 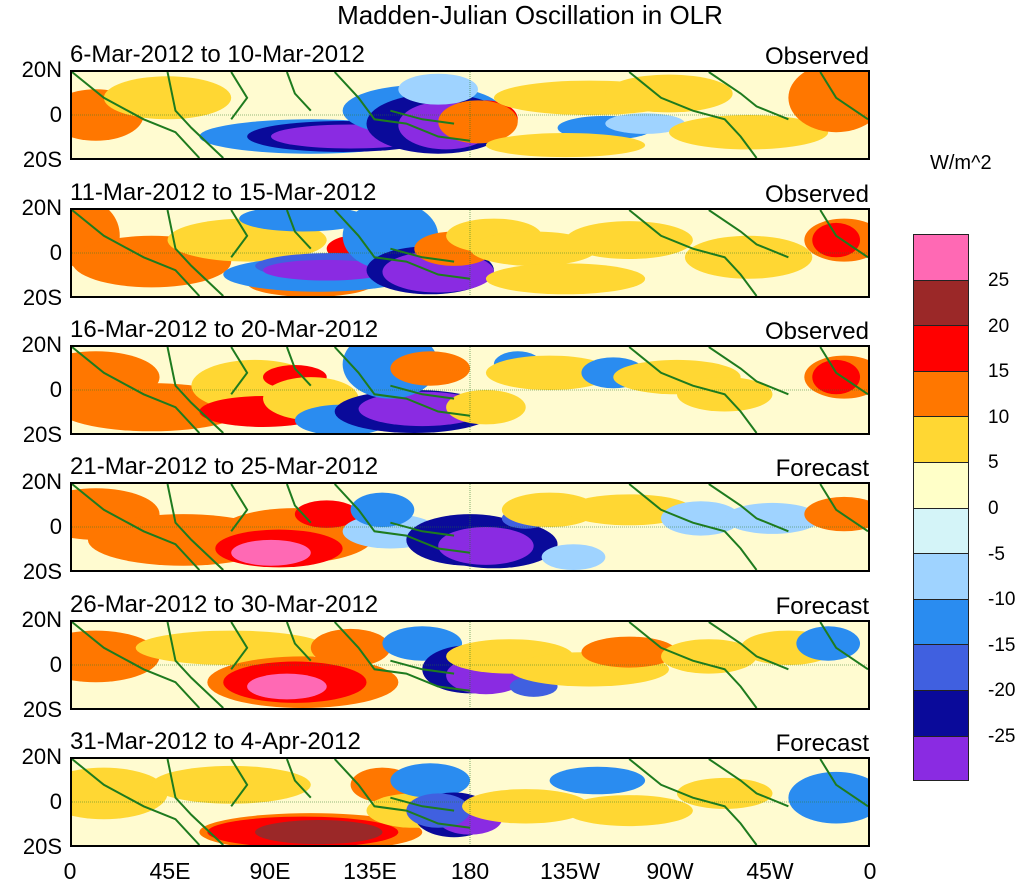 What do you see at coordinates (999, 372) in the screenshot?
I see `colorbar-tick-label: 15` at bounding box center [999, 372].